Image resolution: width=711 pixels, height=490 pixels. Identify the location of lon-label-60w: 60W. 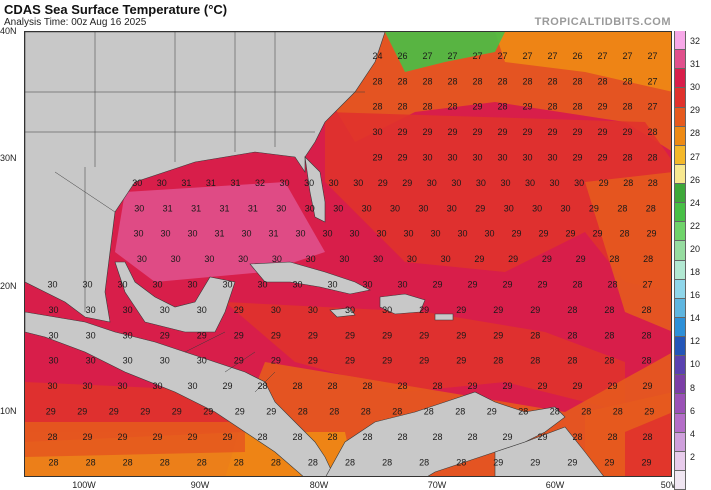
(555, 485).